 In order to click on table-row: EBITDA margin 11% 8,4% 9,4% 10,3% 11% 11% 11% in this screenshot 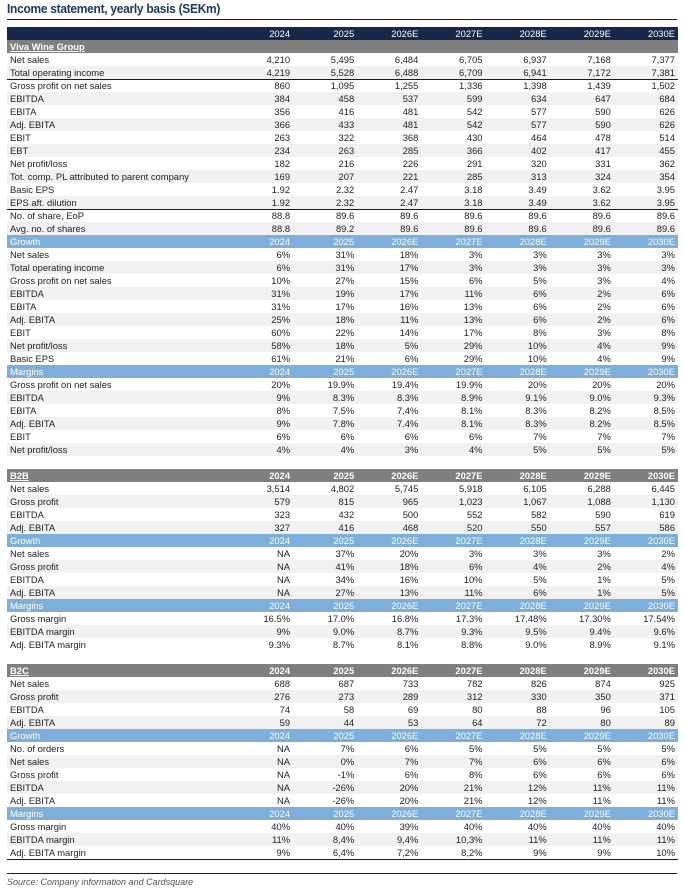, I will do `click(342, 839)`.